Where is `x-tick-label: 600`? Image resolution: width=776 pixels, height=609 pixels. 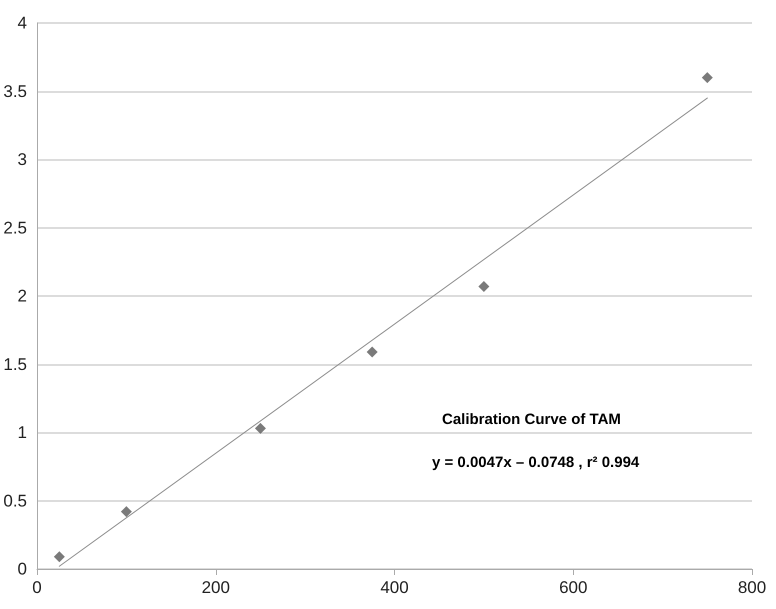 x-tick-label: 600 is located at coordinates (573, 587).